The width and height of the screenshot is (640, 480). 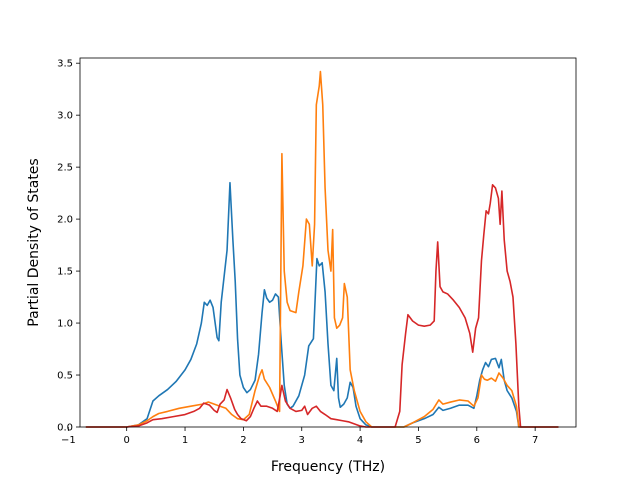 I want to click on x-tick-label: 6, so click(x=477, y=440).